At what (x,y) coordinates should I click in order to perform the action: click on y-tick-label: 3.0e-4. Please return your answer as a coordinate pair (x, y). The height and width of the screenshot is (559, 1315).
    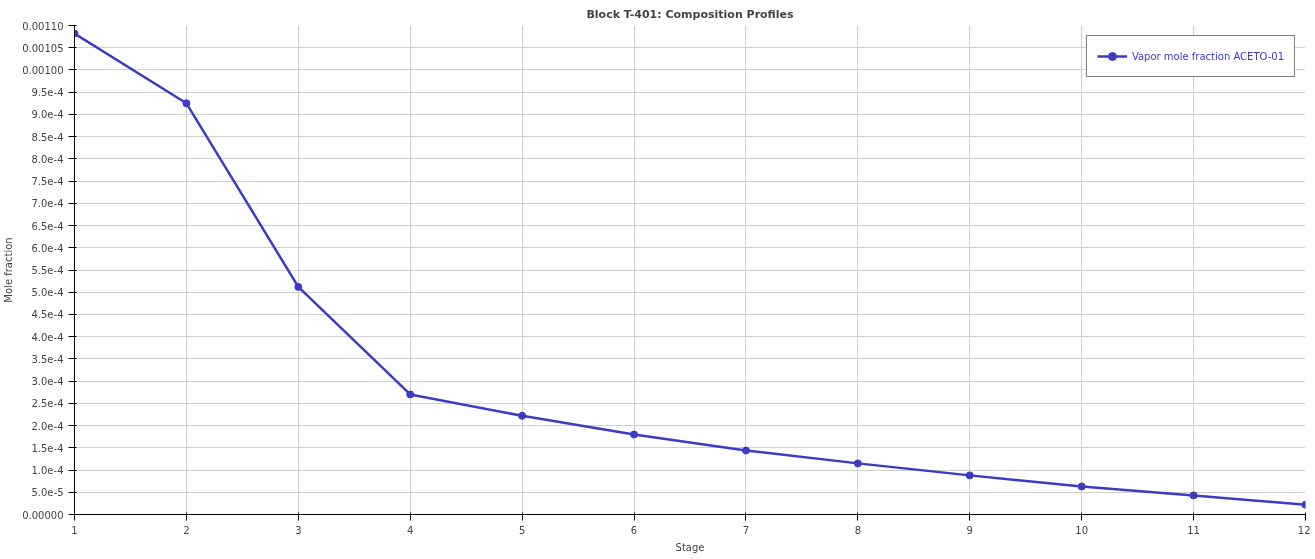
    Looking at the image, I should click on (47, 382).